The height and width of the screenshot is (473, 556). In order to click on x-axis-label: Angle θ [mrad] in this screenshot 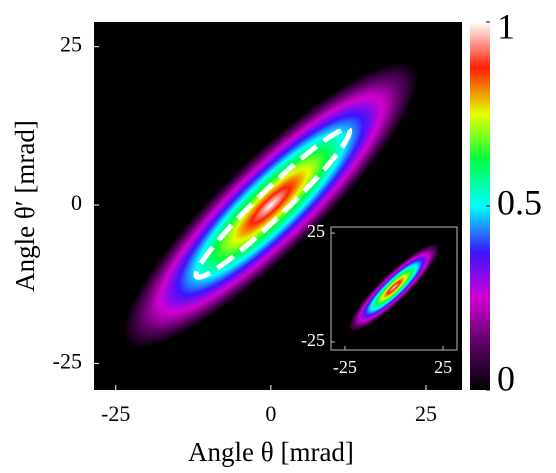, I will do `click(271, 452)`.